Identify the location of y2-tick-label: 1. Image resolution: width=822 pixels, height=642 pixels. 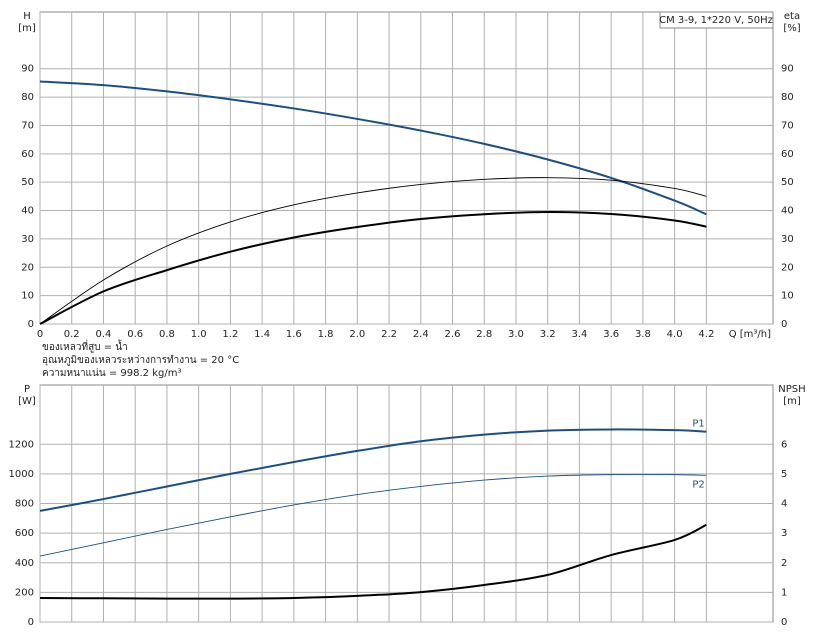
(784, 592).